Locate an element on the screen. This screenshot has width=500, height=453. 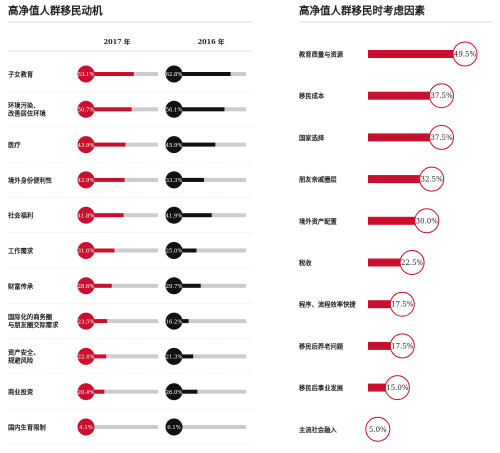
factor-row: 朋友亲戚圈层 32.5% is located at coordinates (372, 179).